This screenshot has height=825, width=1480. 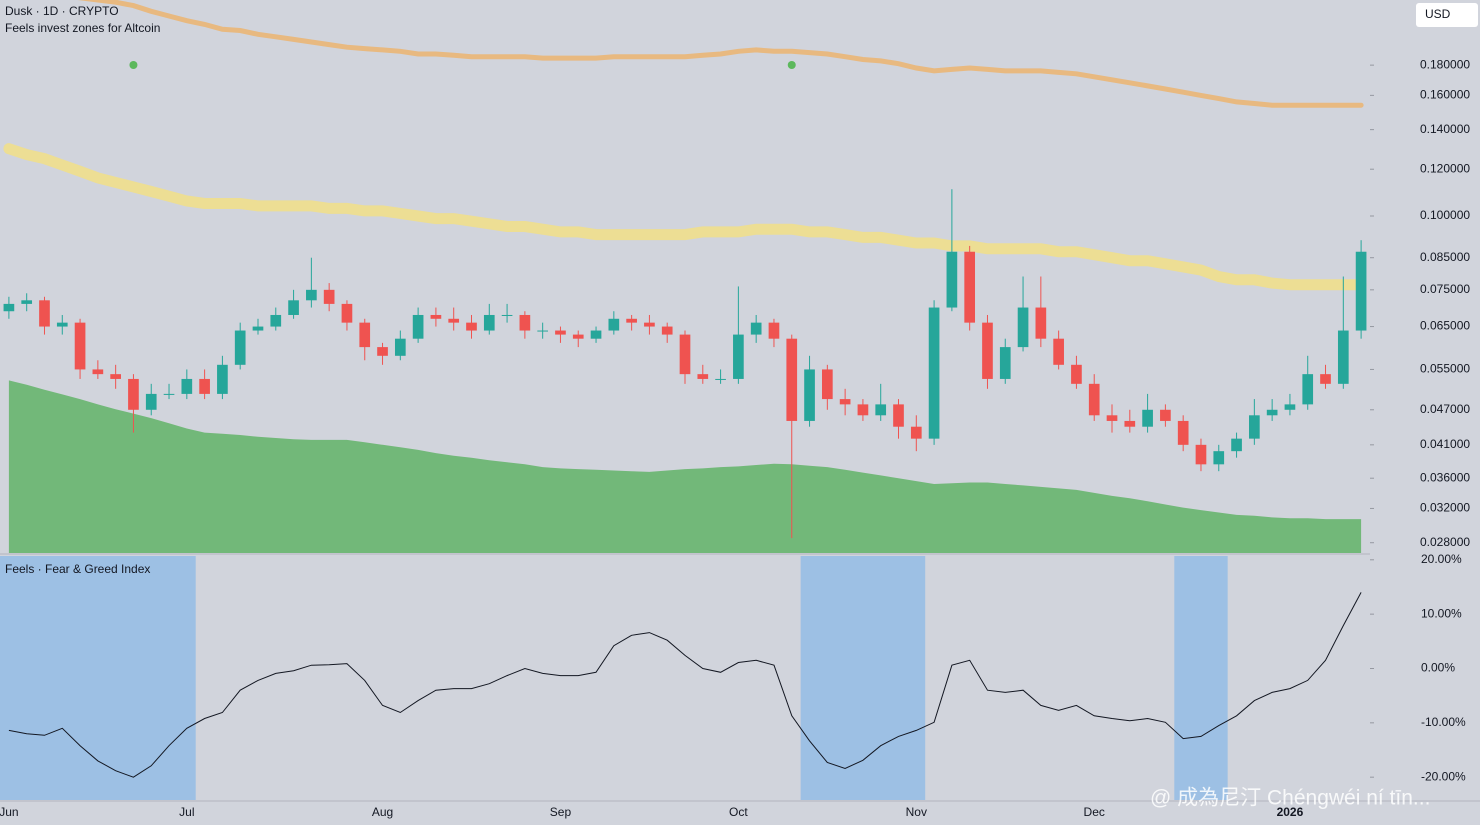 I want to click on x-tick-label: Aug, so click(x=382, y=812).